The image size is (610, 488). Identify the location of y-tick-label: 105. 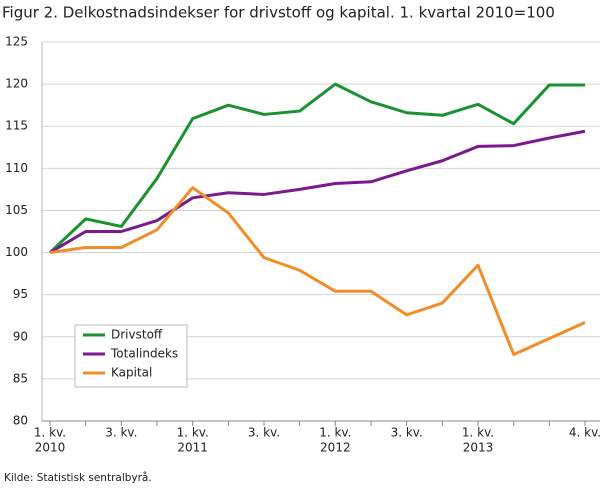
(16, 210).